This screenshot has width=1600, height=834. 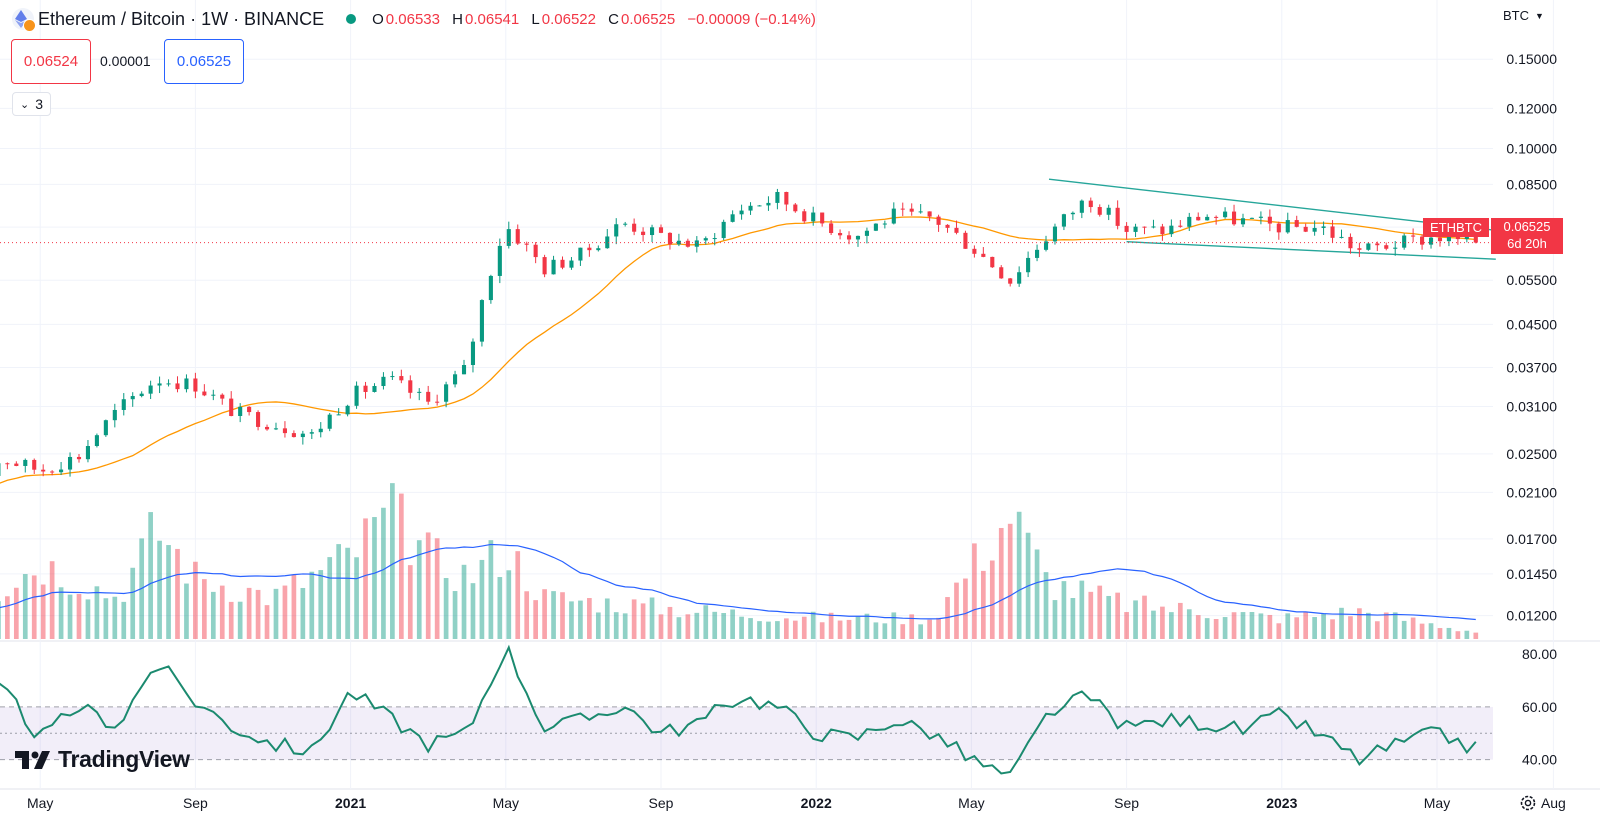 I want to click on last-price-label: 0.06525 6d 20h, so click(x=1527, y=236).